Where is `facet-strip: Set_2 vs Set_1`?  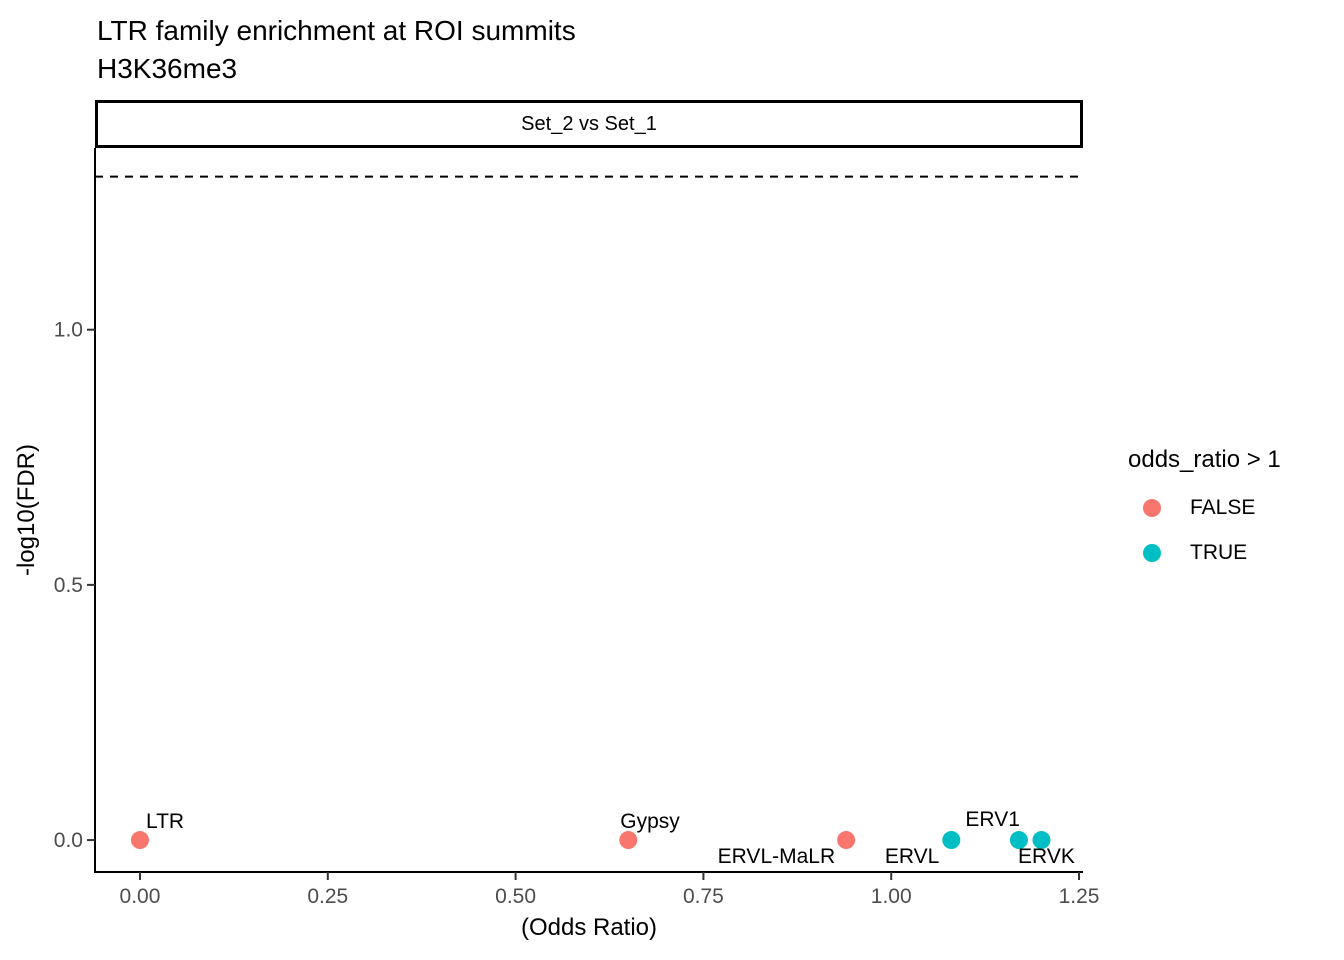
facet-strip: Set_2 vs Set_1 is located at coordinates (589, 124).